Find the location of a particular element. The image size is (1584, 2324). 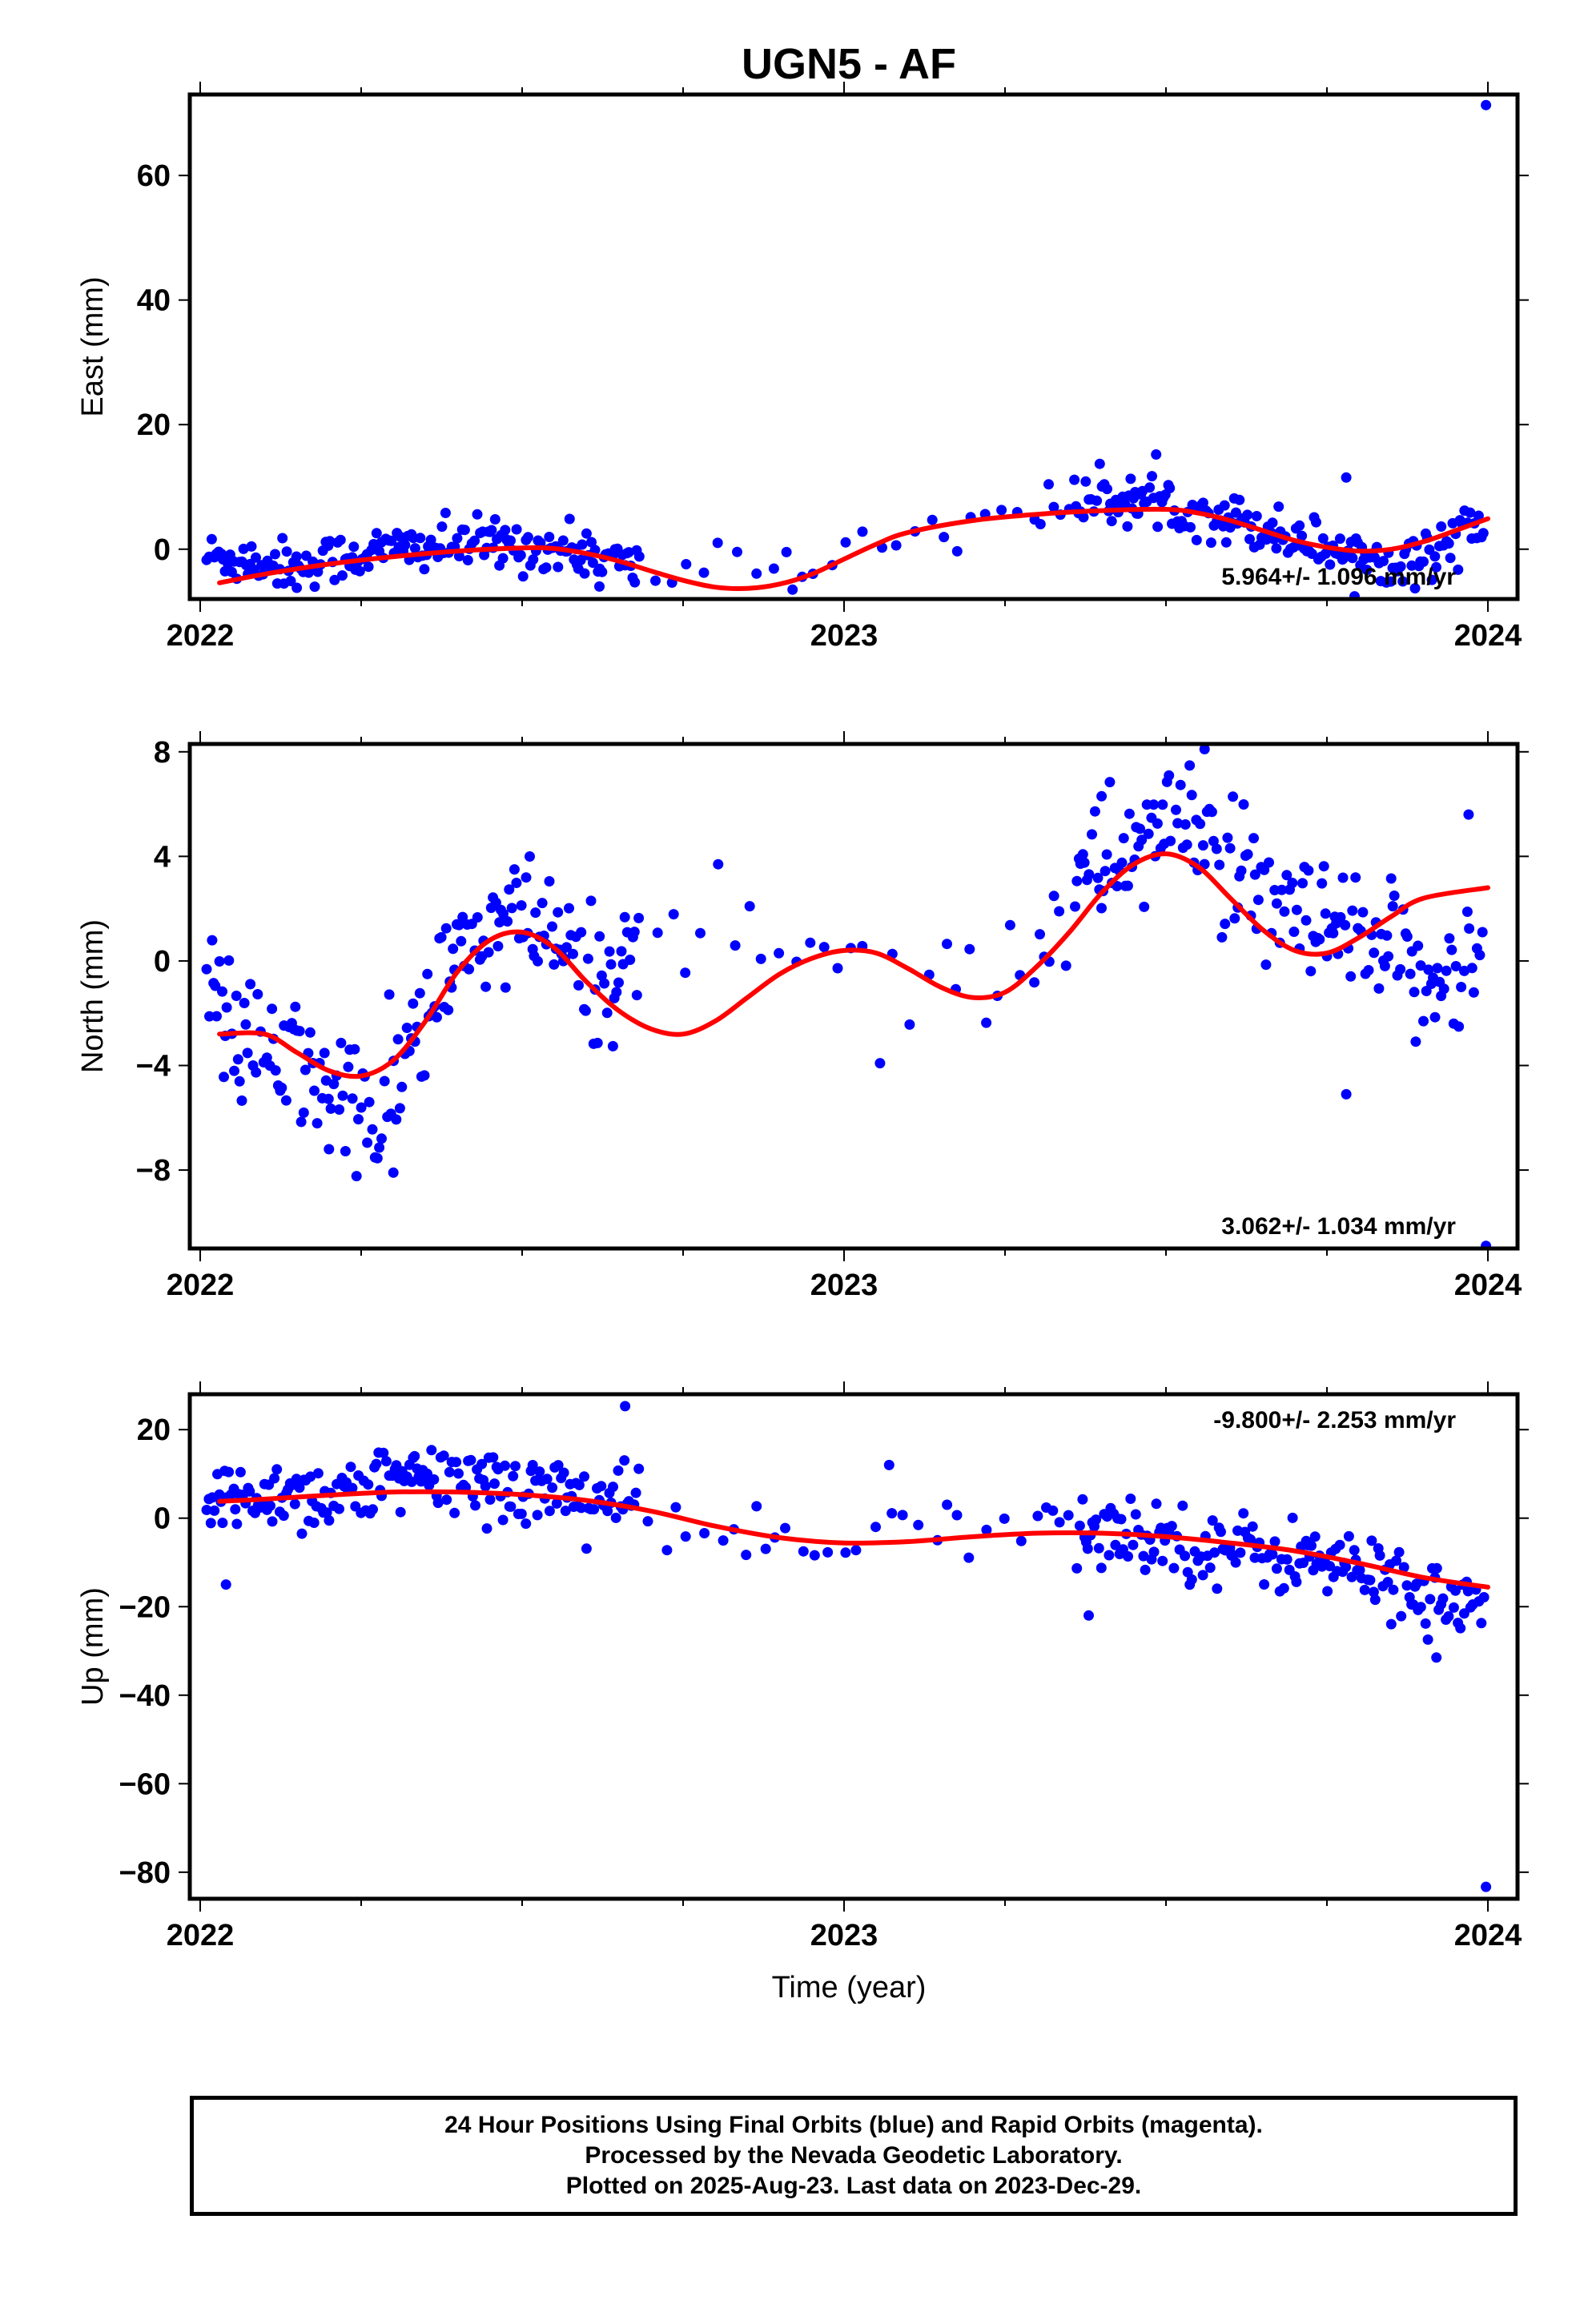

y-tick-label: 20 is located at coordinates (154, 425).